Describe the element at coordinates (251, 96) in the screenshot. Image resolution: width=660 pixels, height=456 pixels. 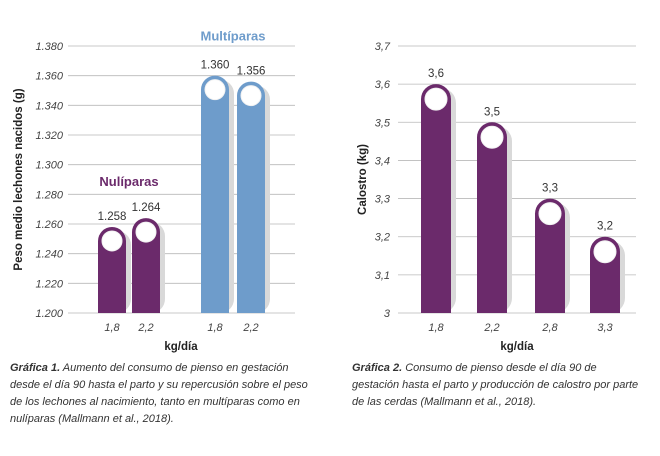
I see `chart1-bar-1-1-knob` at that location.